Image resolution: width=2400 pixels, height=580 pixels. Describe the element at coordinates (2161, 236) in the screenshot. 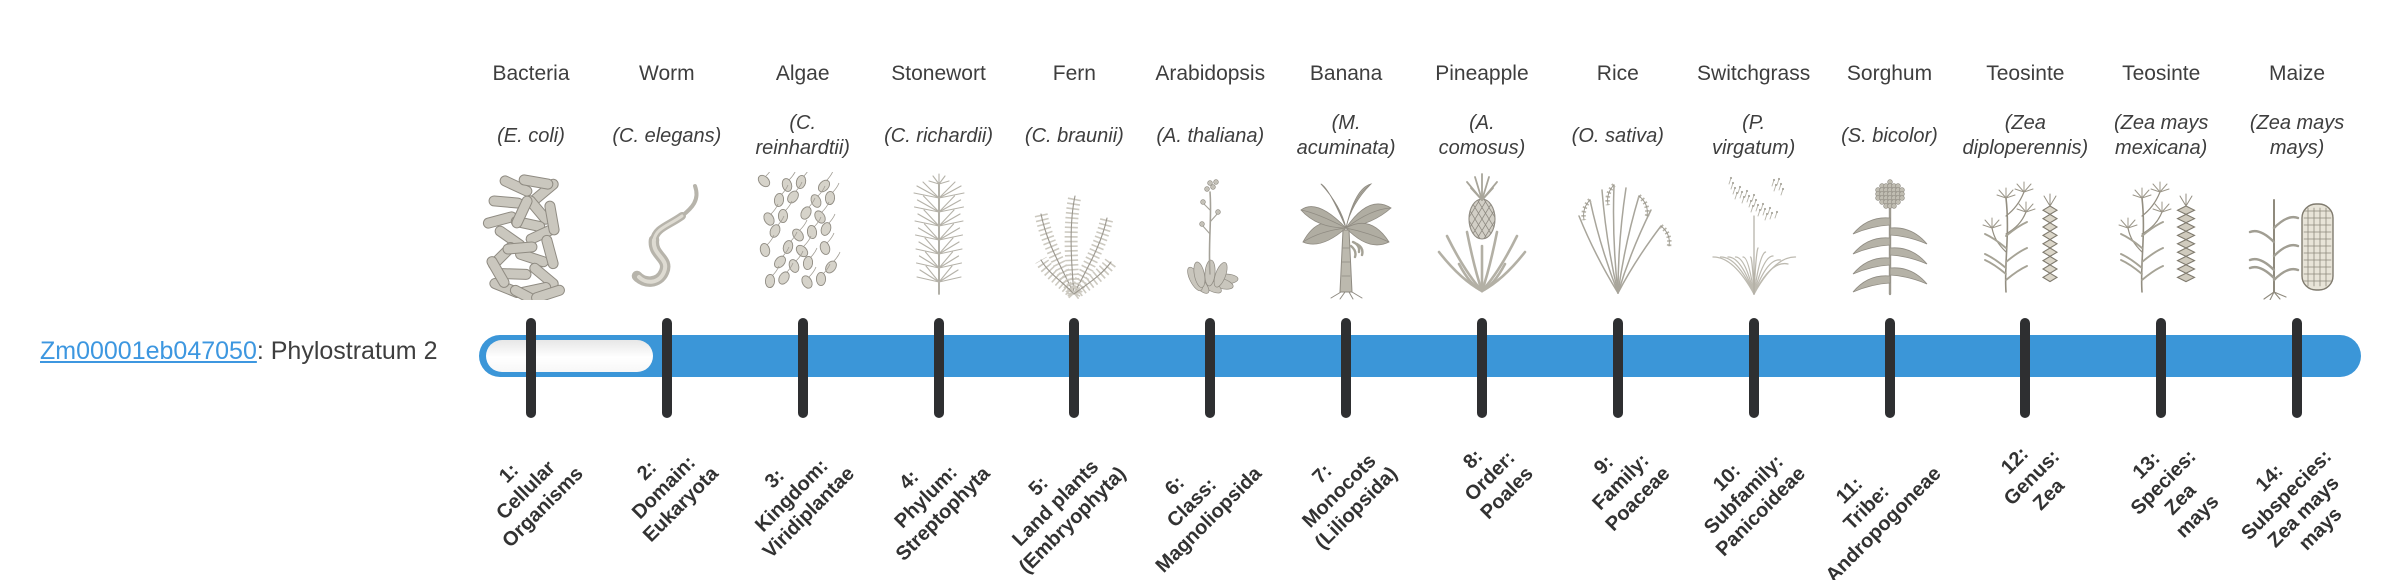

I see `teosinte-mexicana-icon` at that location.